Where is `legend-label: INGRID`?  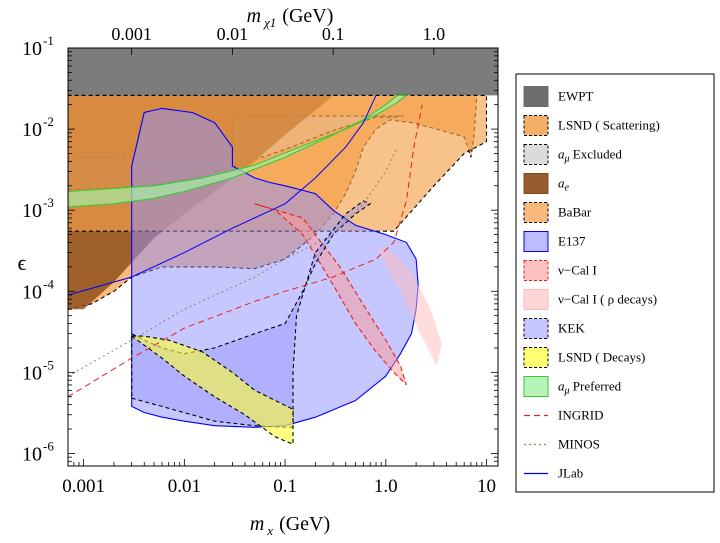 legend-label: INGRID is located at coordinates (581, 415).